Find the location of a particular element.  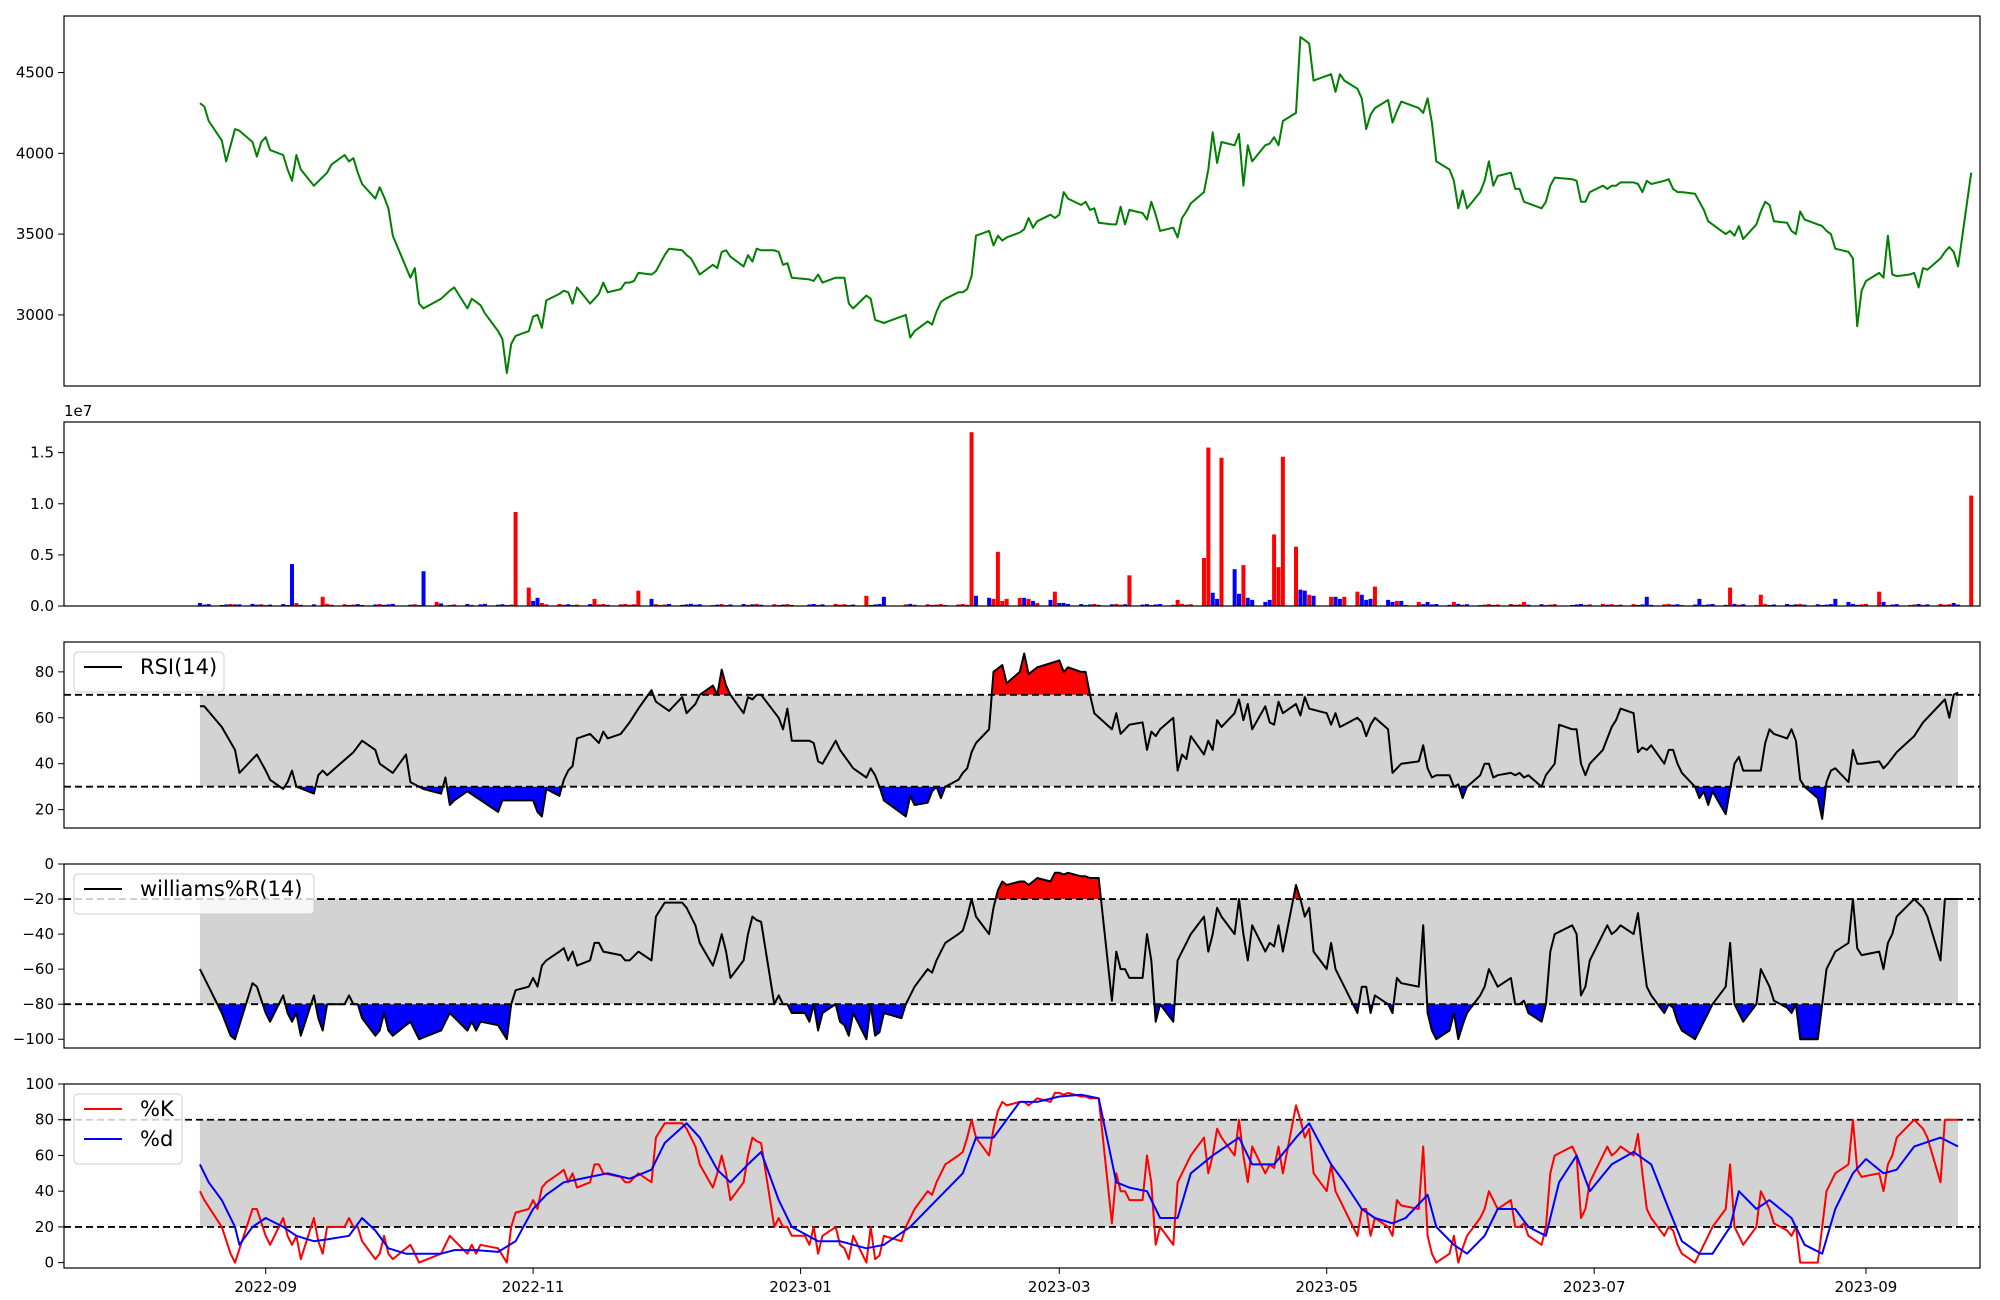

y-tick-label: 0 is located at coordinates (49, 1263).